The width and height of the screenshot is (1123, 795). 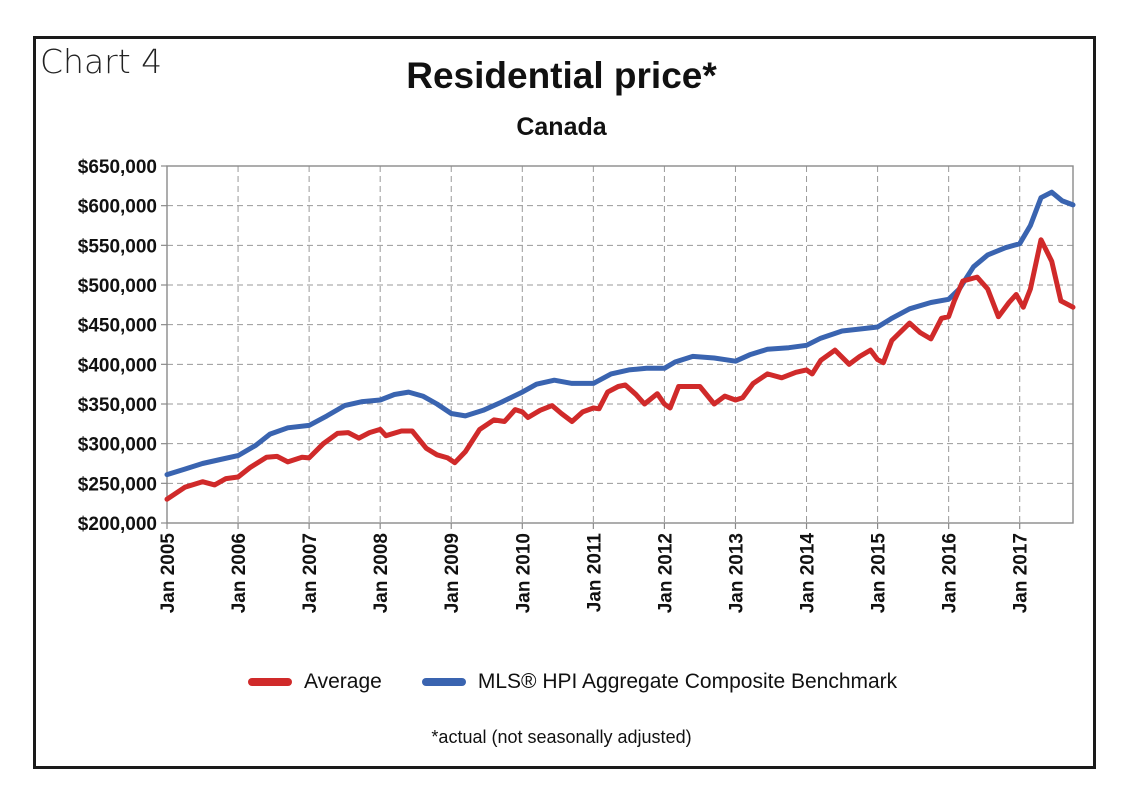 I want to click on figure-label: Chart 4, so click(x=101, y=61).